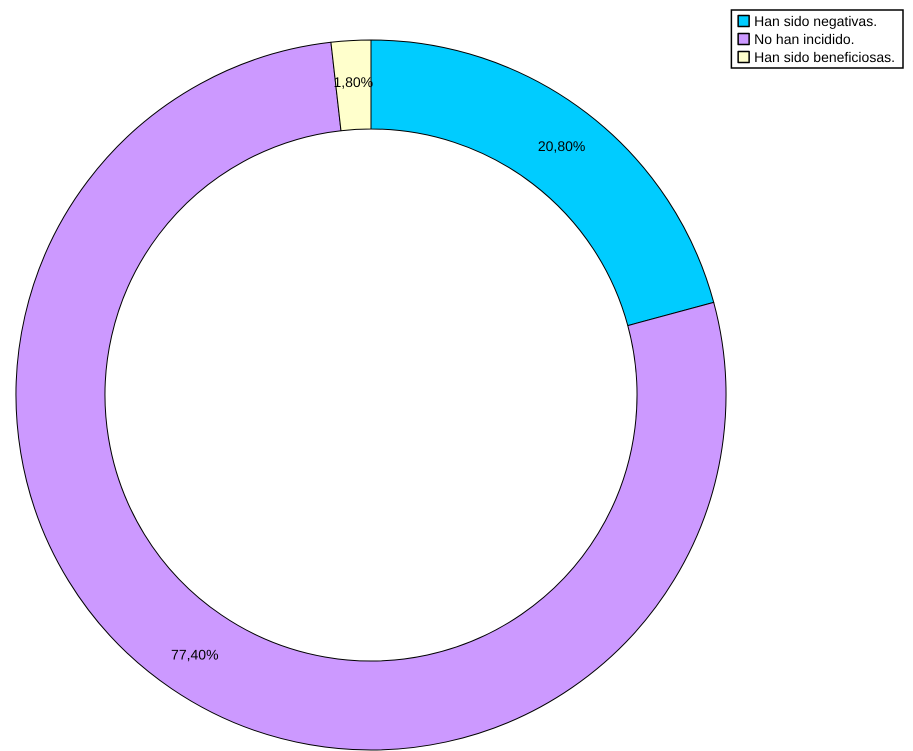  What do you see at coordinates (195, 654) in the screenshot?
I see `data-label: 77,40%` at bounding box center [195, 654].